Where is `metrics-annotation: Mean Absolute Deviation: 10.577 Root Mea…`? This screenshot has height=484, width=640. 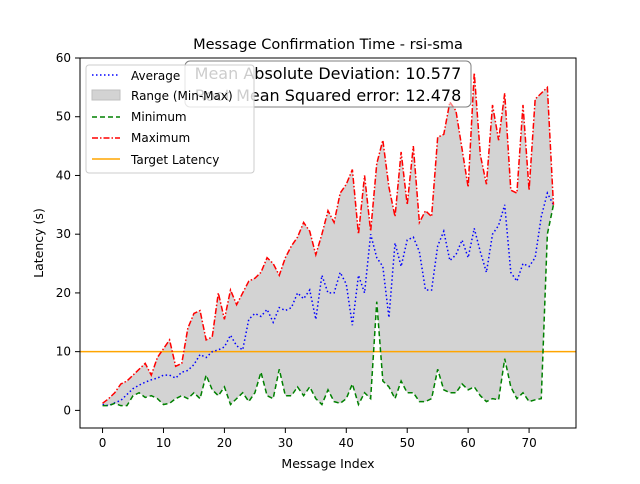 metrics-annotation: Mean Absolute Deviation: 10.577 Root Mea… is located at coordinates (328, 84).